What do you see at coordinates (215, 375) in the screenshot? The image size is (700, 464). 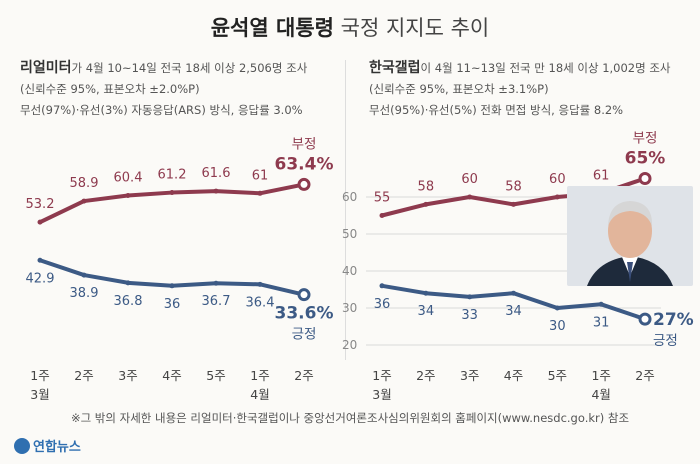 I see `left-x-tick-label: 5주` at bounding box center [215, 375].